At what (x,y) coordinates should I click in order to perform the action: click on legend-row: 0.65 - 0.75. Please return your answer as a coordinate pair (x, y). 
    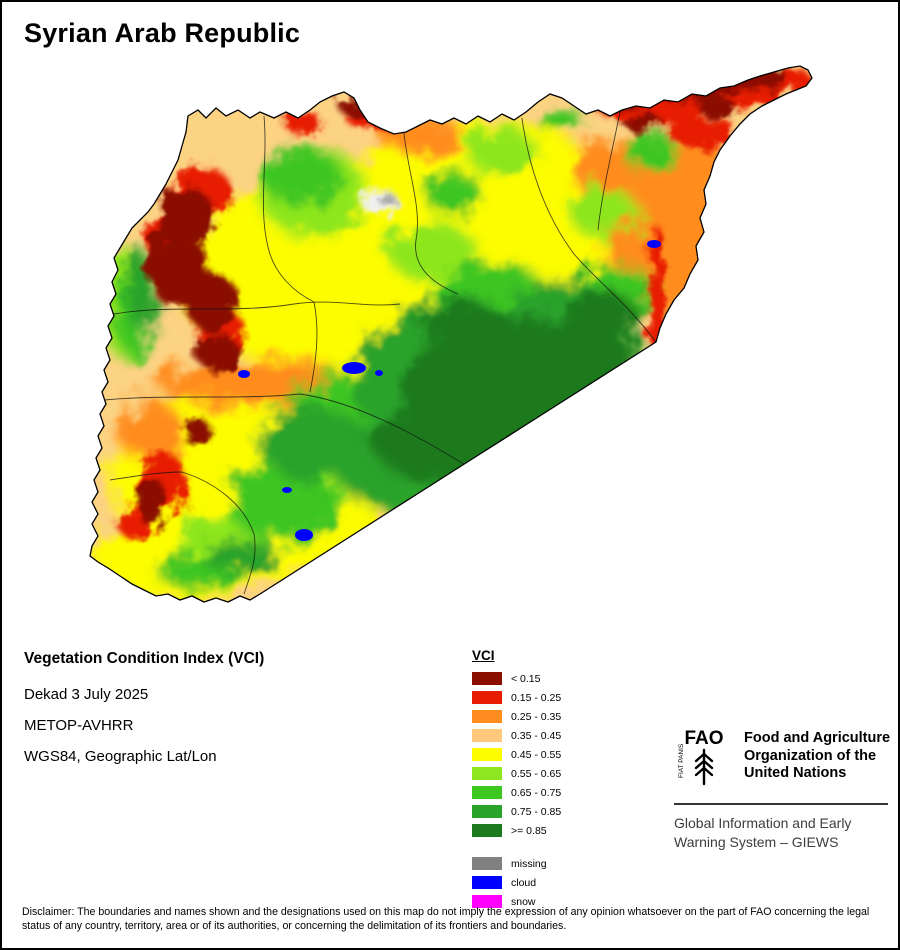
    Looking at the image, I should click on (516, 792).